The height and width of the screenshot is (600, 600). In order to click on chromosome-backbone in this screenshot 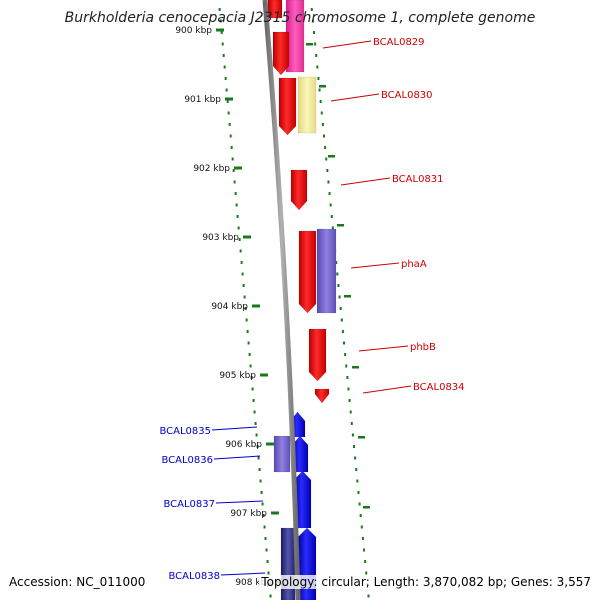, I will do `click(281, 300)`.